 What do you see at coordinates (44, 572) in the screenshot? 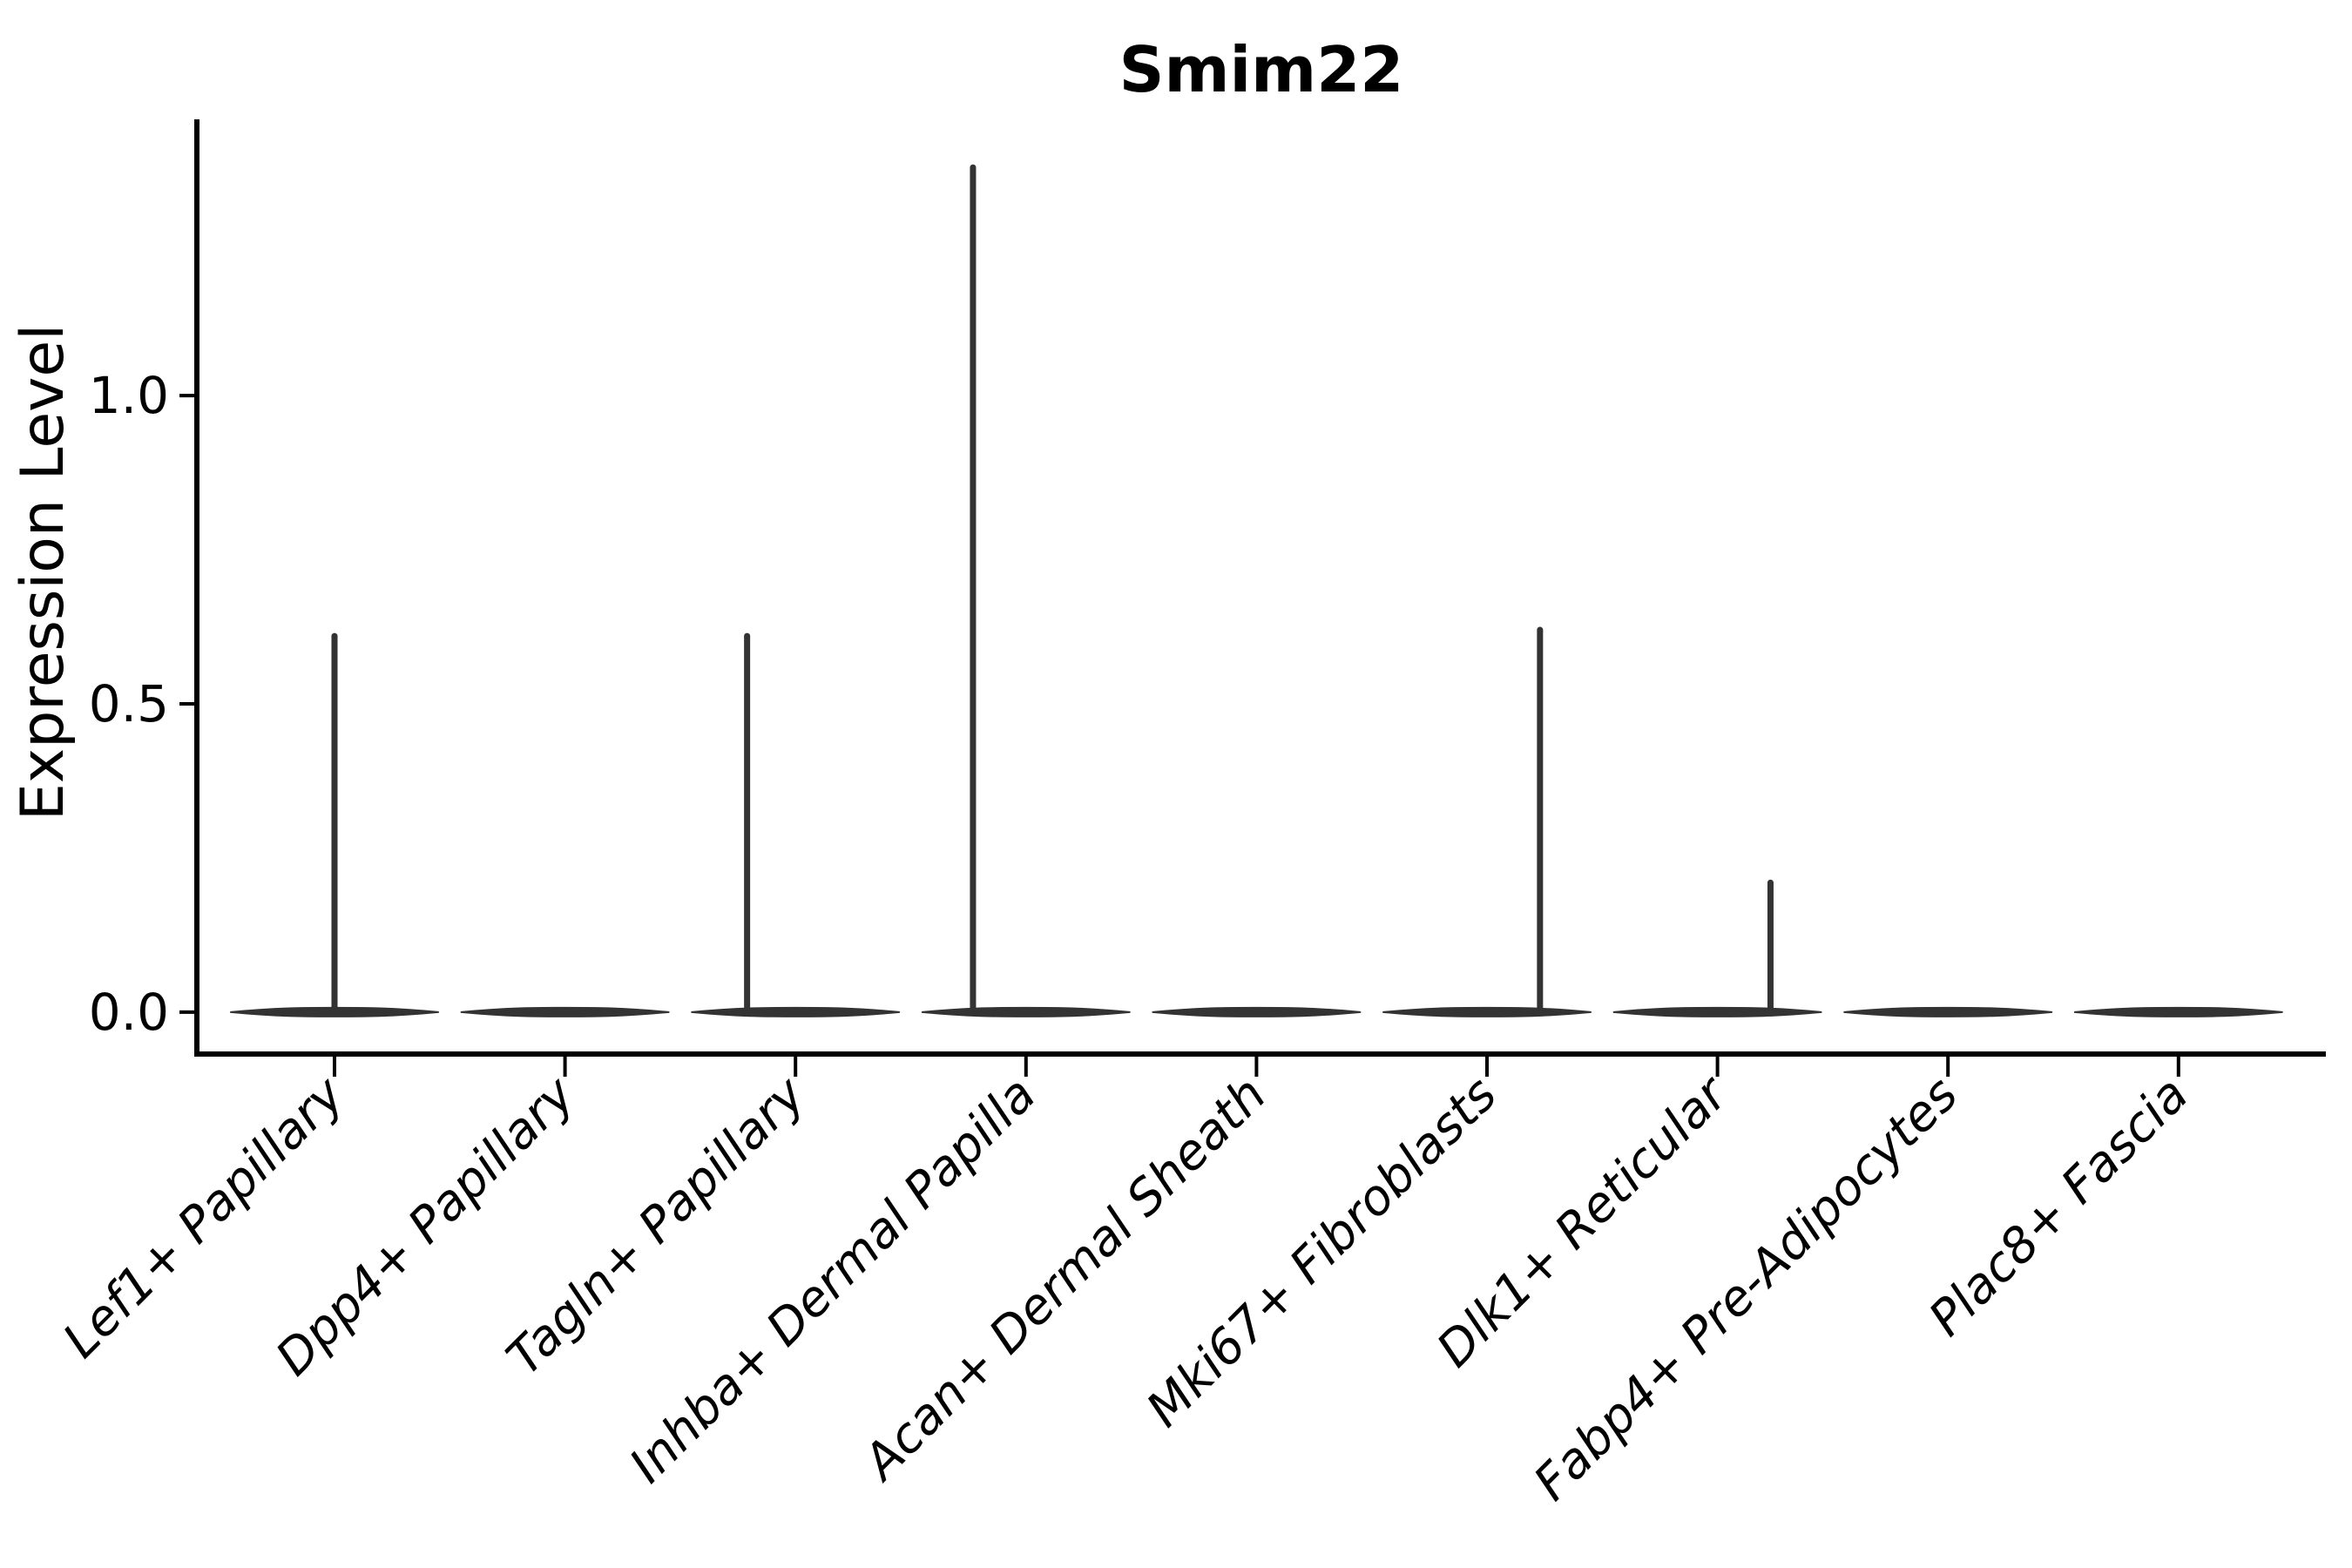
I see `y-axis-label: Expression Level` at bounding box center [44, 572].